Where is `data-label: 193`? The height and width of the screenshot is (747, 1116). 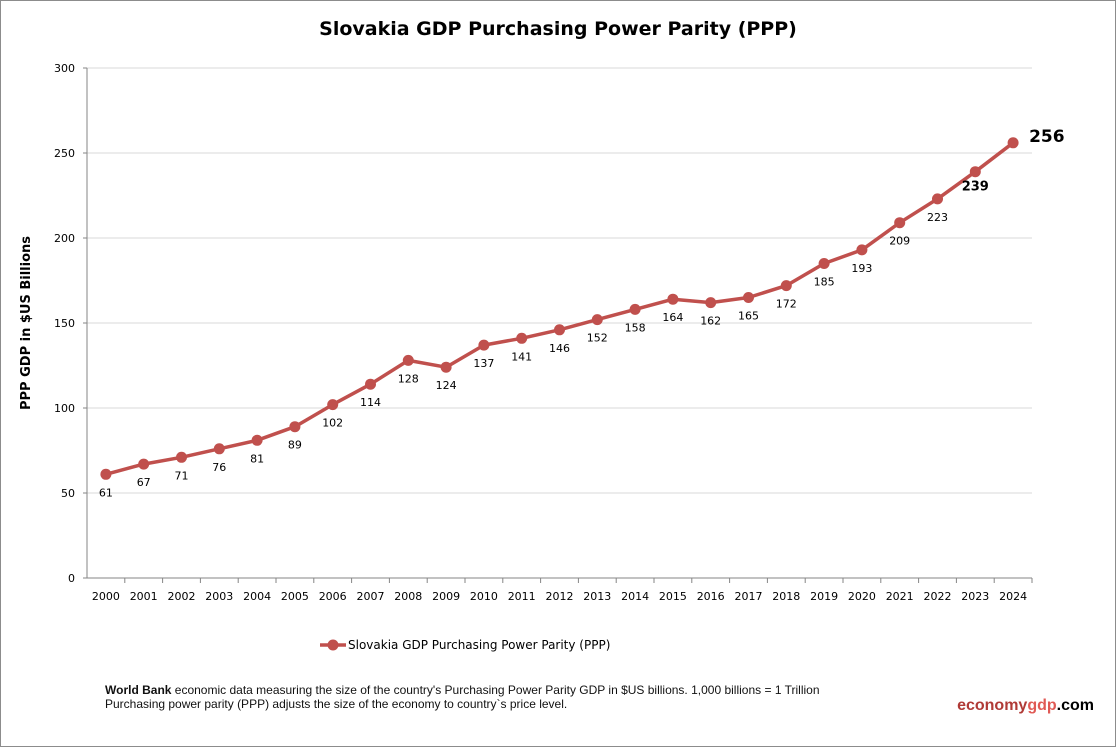
data-label: 193 is located at coordinates (861, 268).